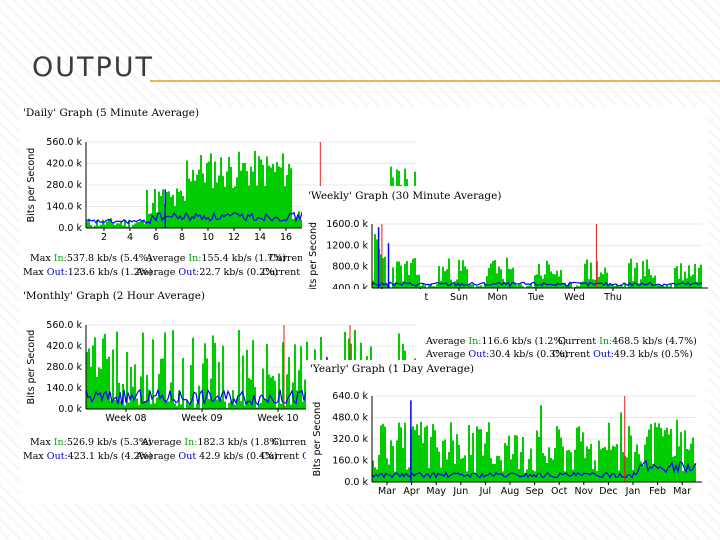 This screenshot has width=720, height=540. I want to click on weekly-avg-in: Average In:116.6 kb/s (1.2%), so click(496, 341).